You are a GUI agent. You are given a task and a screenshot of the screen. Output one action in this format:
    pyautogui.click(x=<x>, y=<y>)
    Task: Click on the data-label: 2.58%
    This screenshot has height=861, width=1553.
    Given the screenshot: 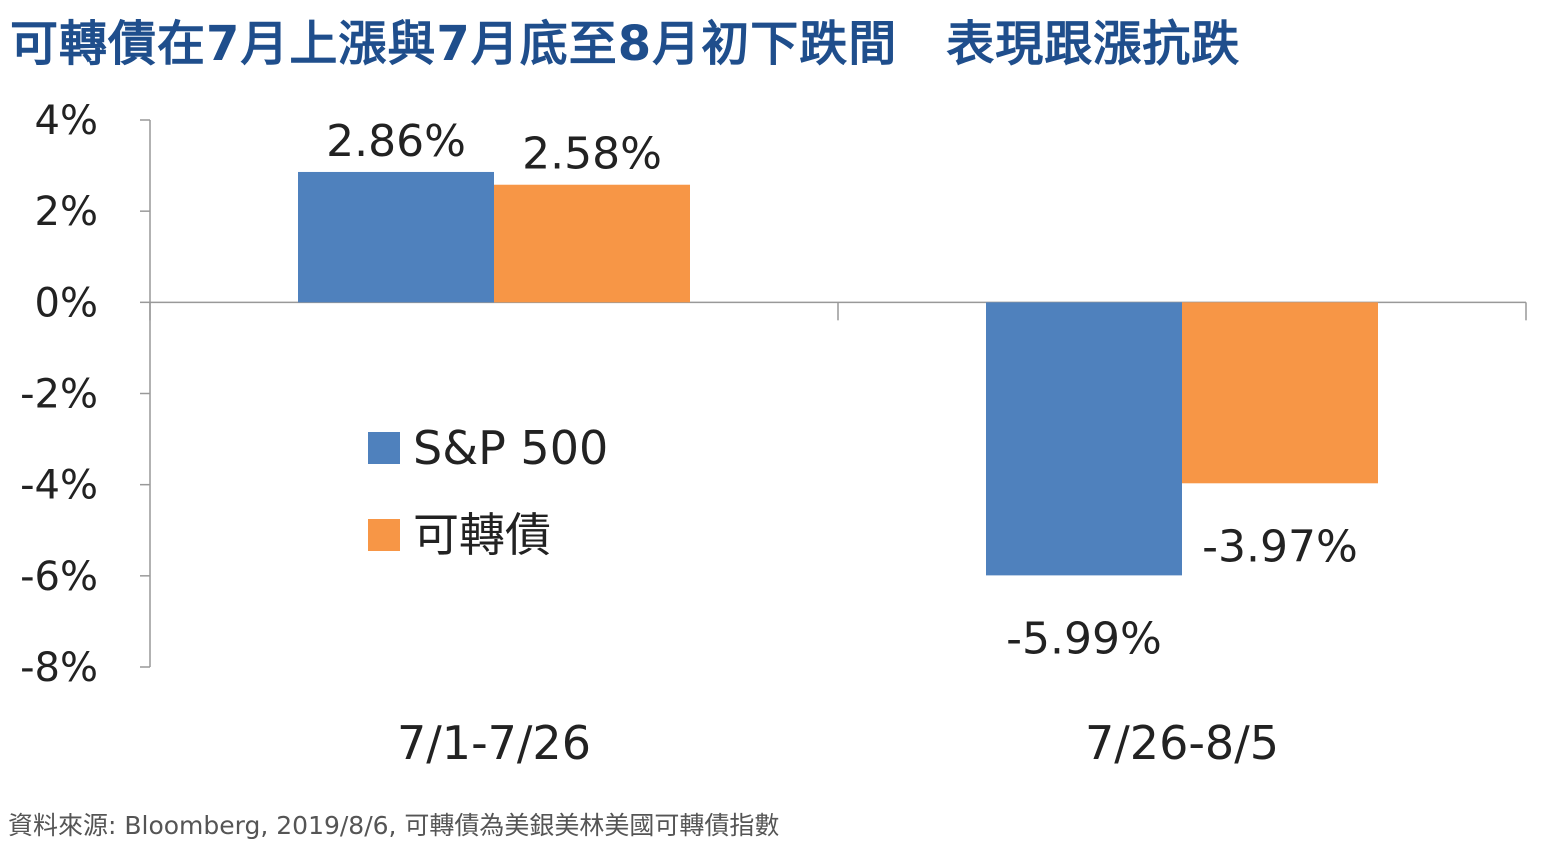 What is the action you would take?
    pyautogui.click(x=592, y=154)
    